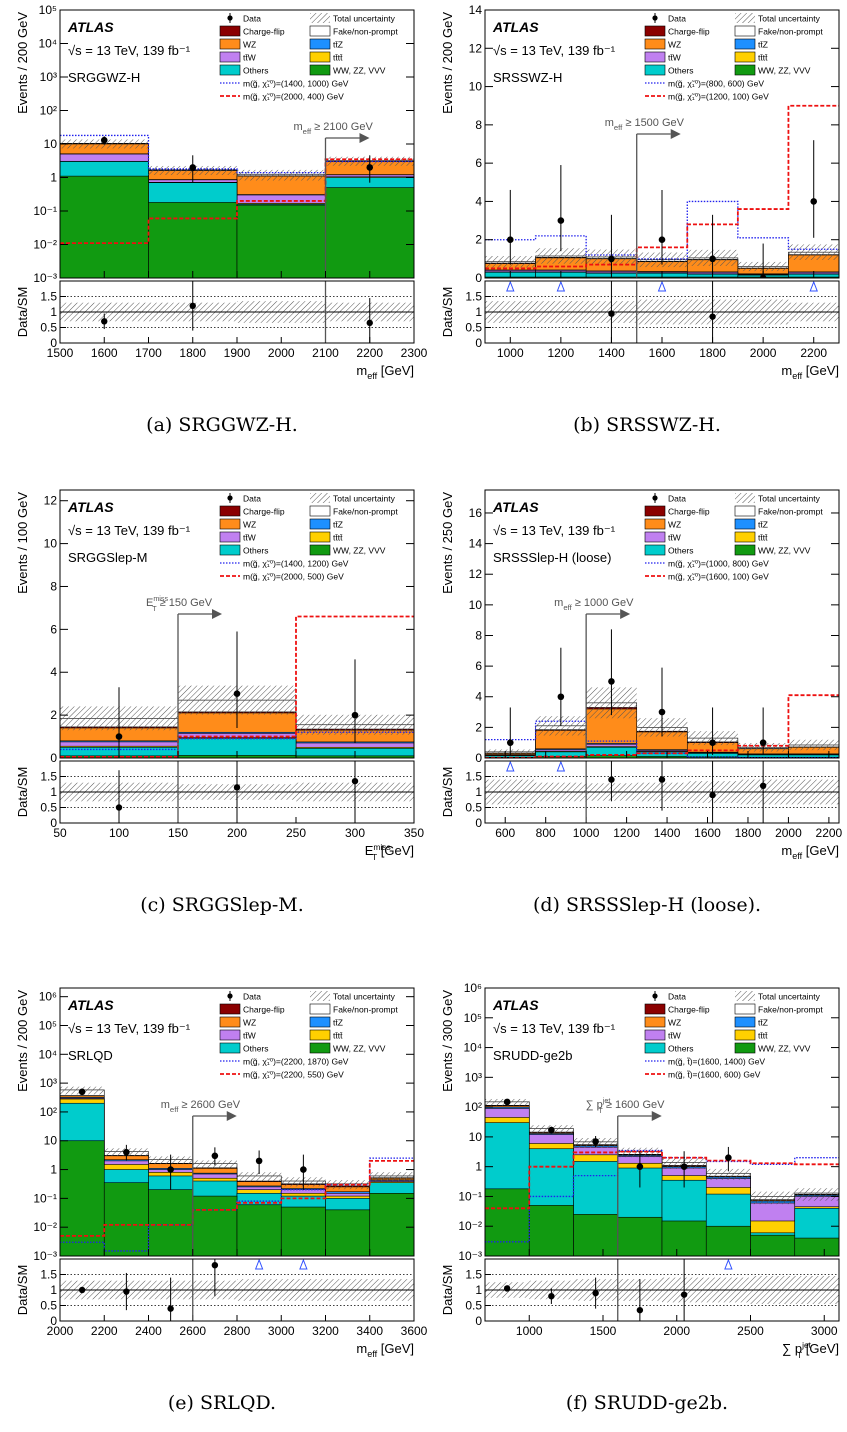 This screenshot has width=847, height=1432. What do you see at coordinates (296, 564) in the screenshot?
I see `legend-signal1-label: m(g̃, χ̃₁⁰)=(1400, 1200) GeV` at bounding box center [296, 564].